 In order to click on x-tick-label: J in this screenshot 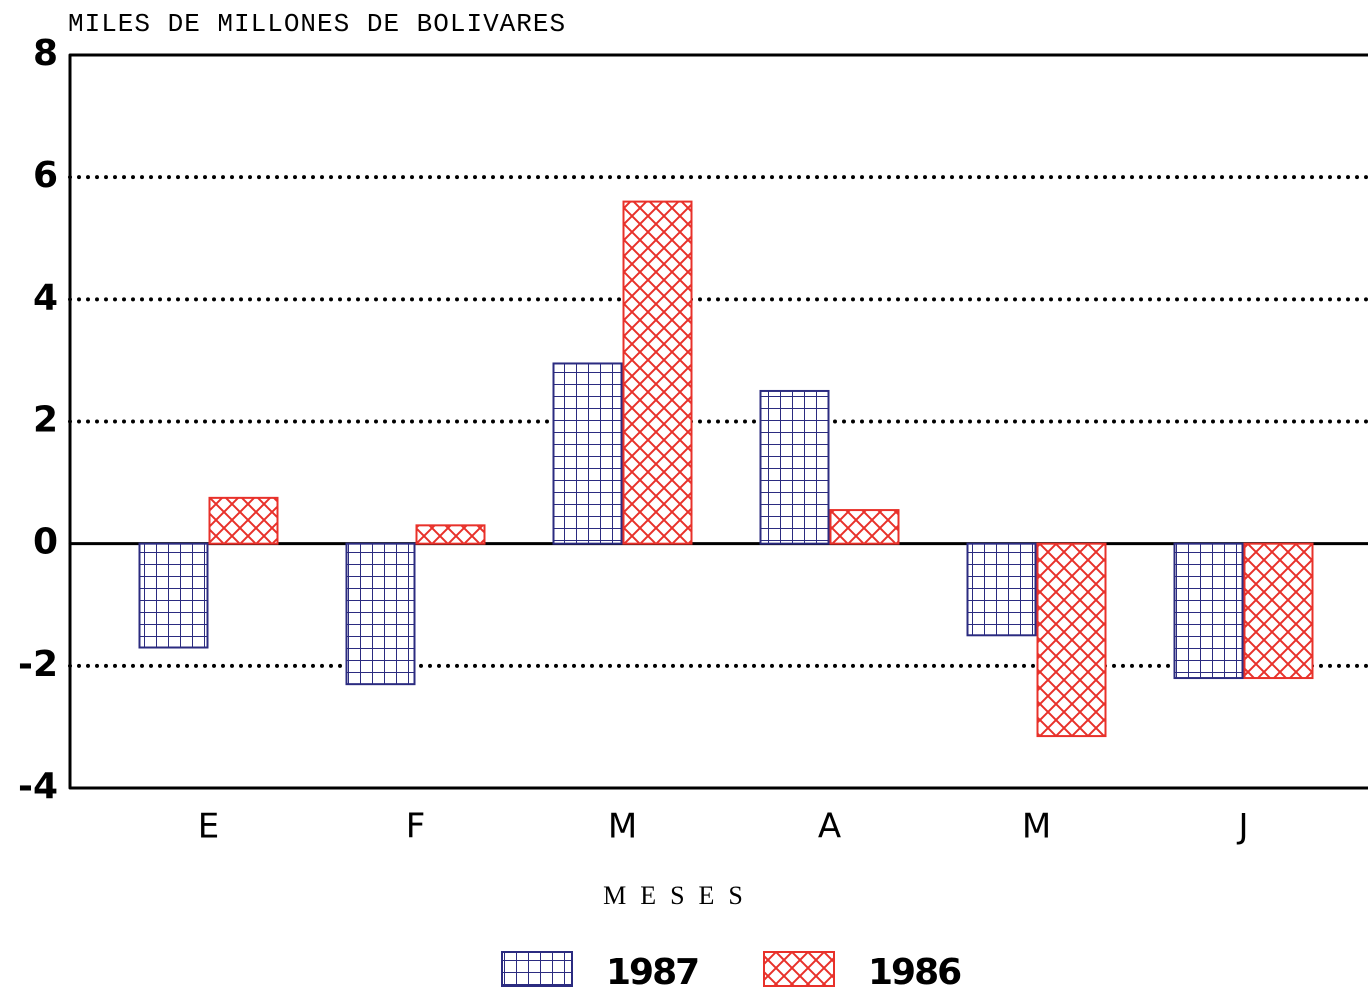, I will do `click(1242, 827)`.